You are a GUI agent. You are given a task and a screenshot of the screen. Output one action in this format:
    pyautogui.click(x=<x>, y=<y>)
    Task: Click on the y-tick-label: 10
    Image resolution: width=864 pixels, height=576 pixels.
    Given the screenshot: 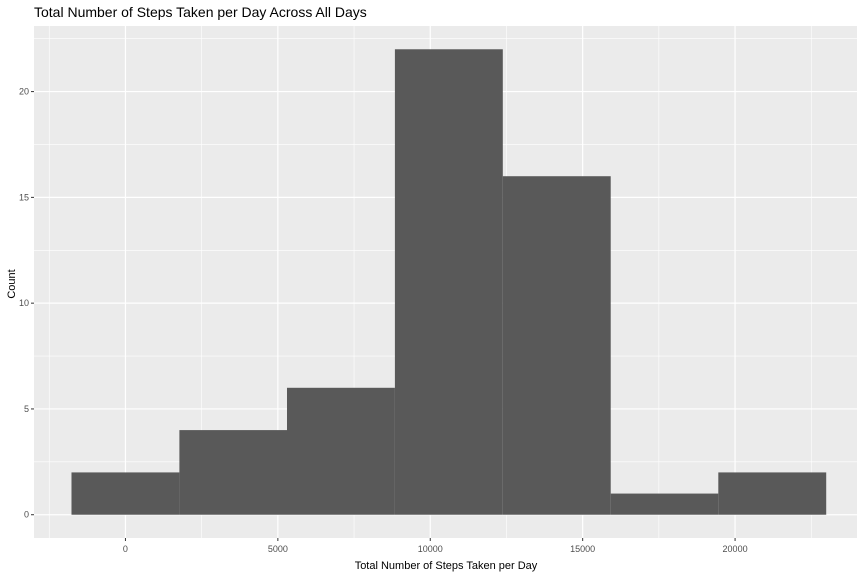 What is the action you would take?
    pyautogui.click(x=24, y=303)
    